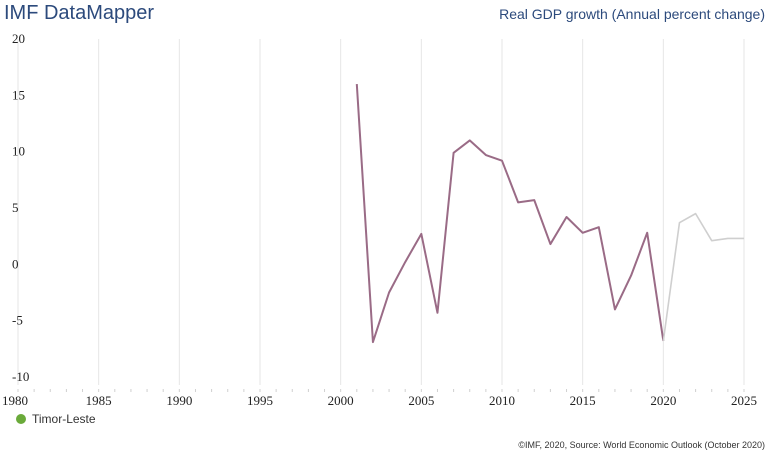 The height and width of the screenshot is (454, 771). I want to click on x-tick-label: 2010, so click(502, 400).